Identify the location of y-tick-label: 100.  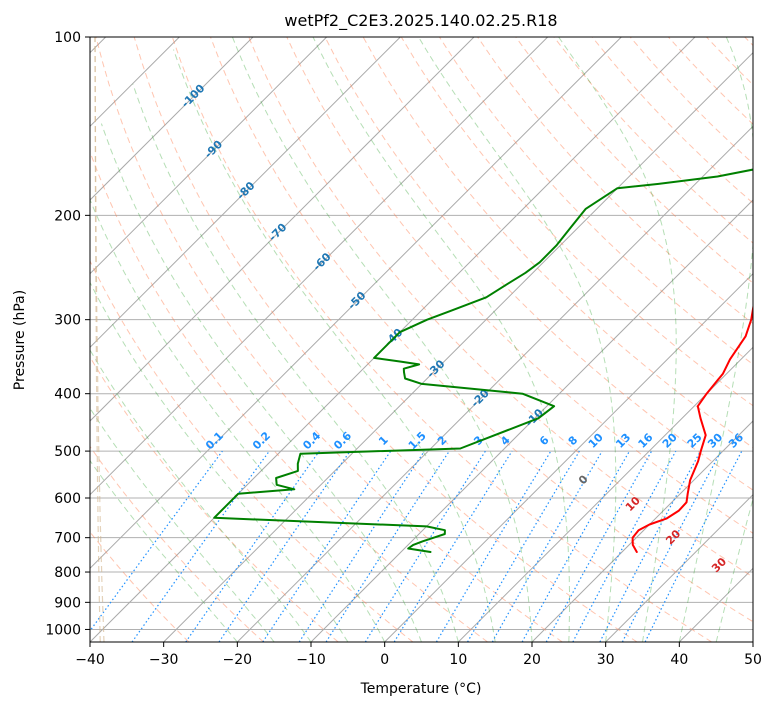
(67, 38).